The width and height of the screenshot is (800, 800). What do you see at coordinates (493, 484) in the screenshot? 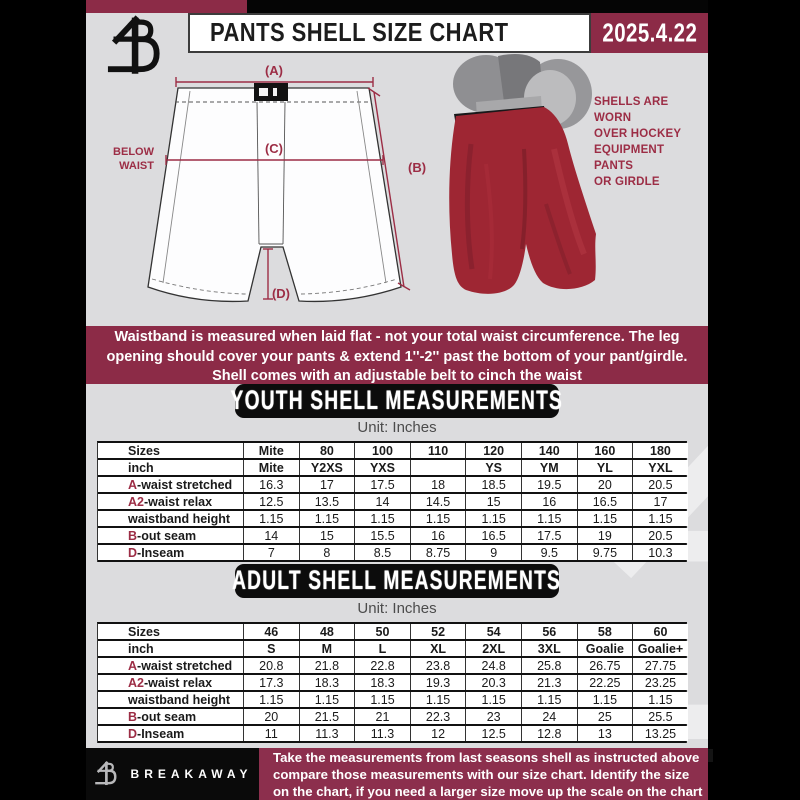
I see `table-cell: 18.5` at bounding box center [493, 484].